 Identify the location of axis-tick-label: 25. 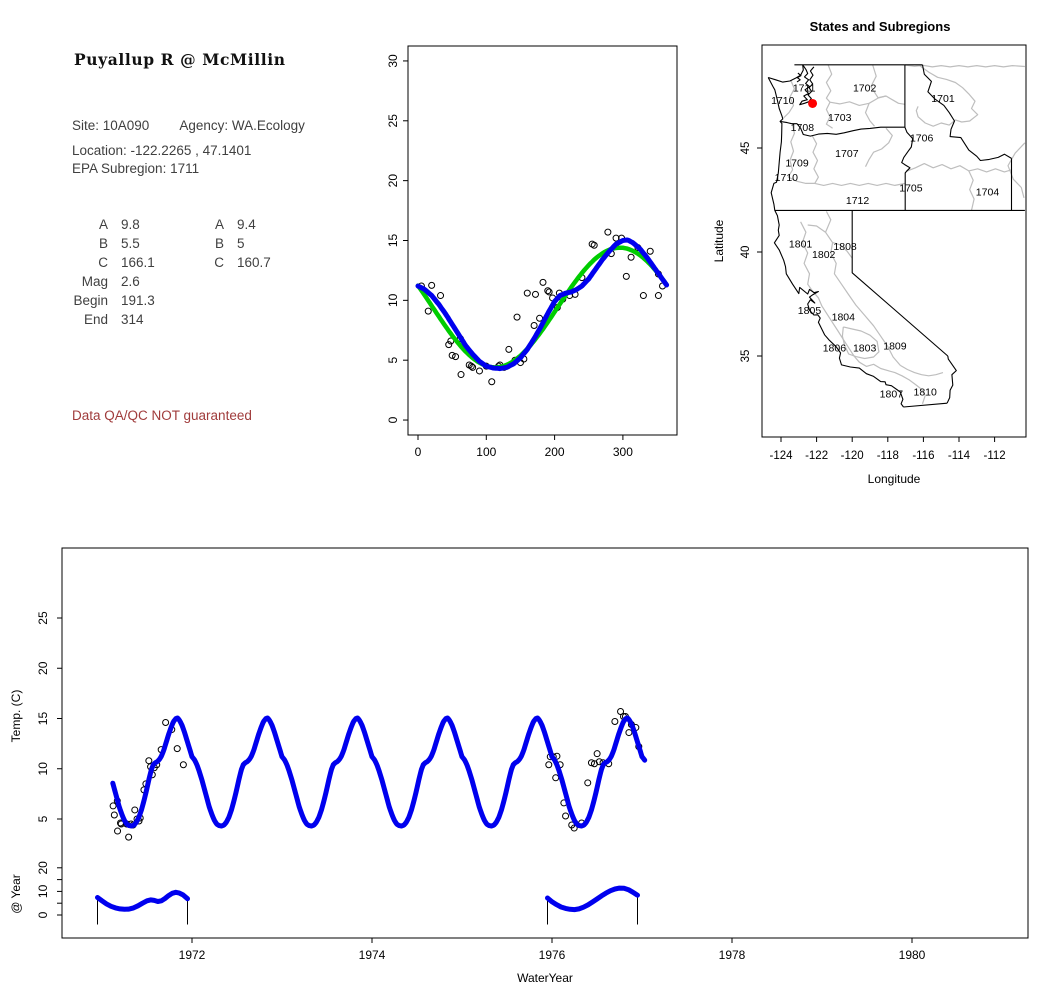
(393, 121).